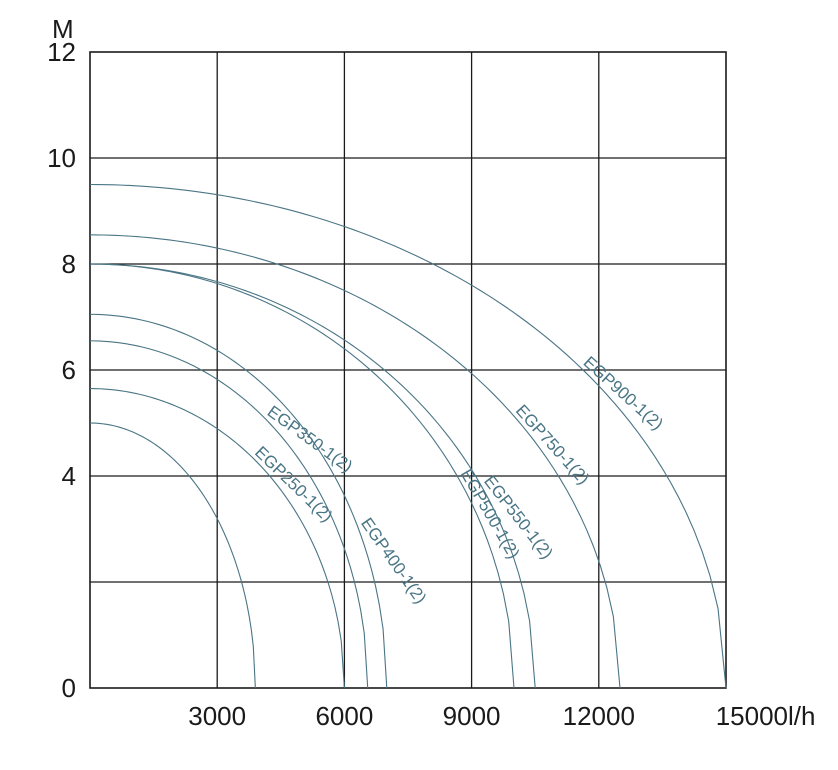 This screenshot has width=838, height=770. What do you see at coordinates (472, 716) in the screenshot?
I see `x-tick-9000: 9000` at bounding box center [472, 716].